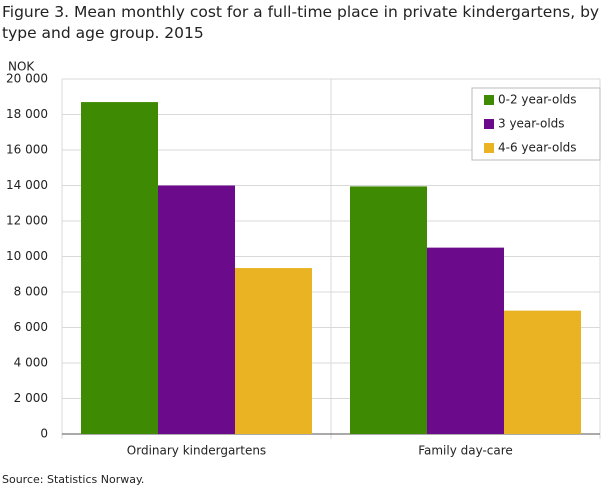 This screenshot has height=489, width=610. What do you see at coordinates (27, 256) in the screenshot?
I see `y-tick-label: 10 000` at bounding box center [27, 256].